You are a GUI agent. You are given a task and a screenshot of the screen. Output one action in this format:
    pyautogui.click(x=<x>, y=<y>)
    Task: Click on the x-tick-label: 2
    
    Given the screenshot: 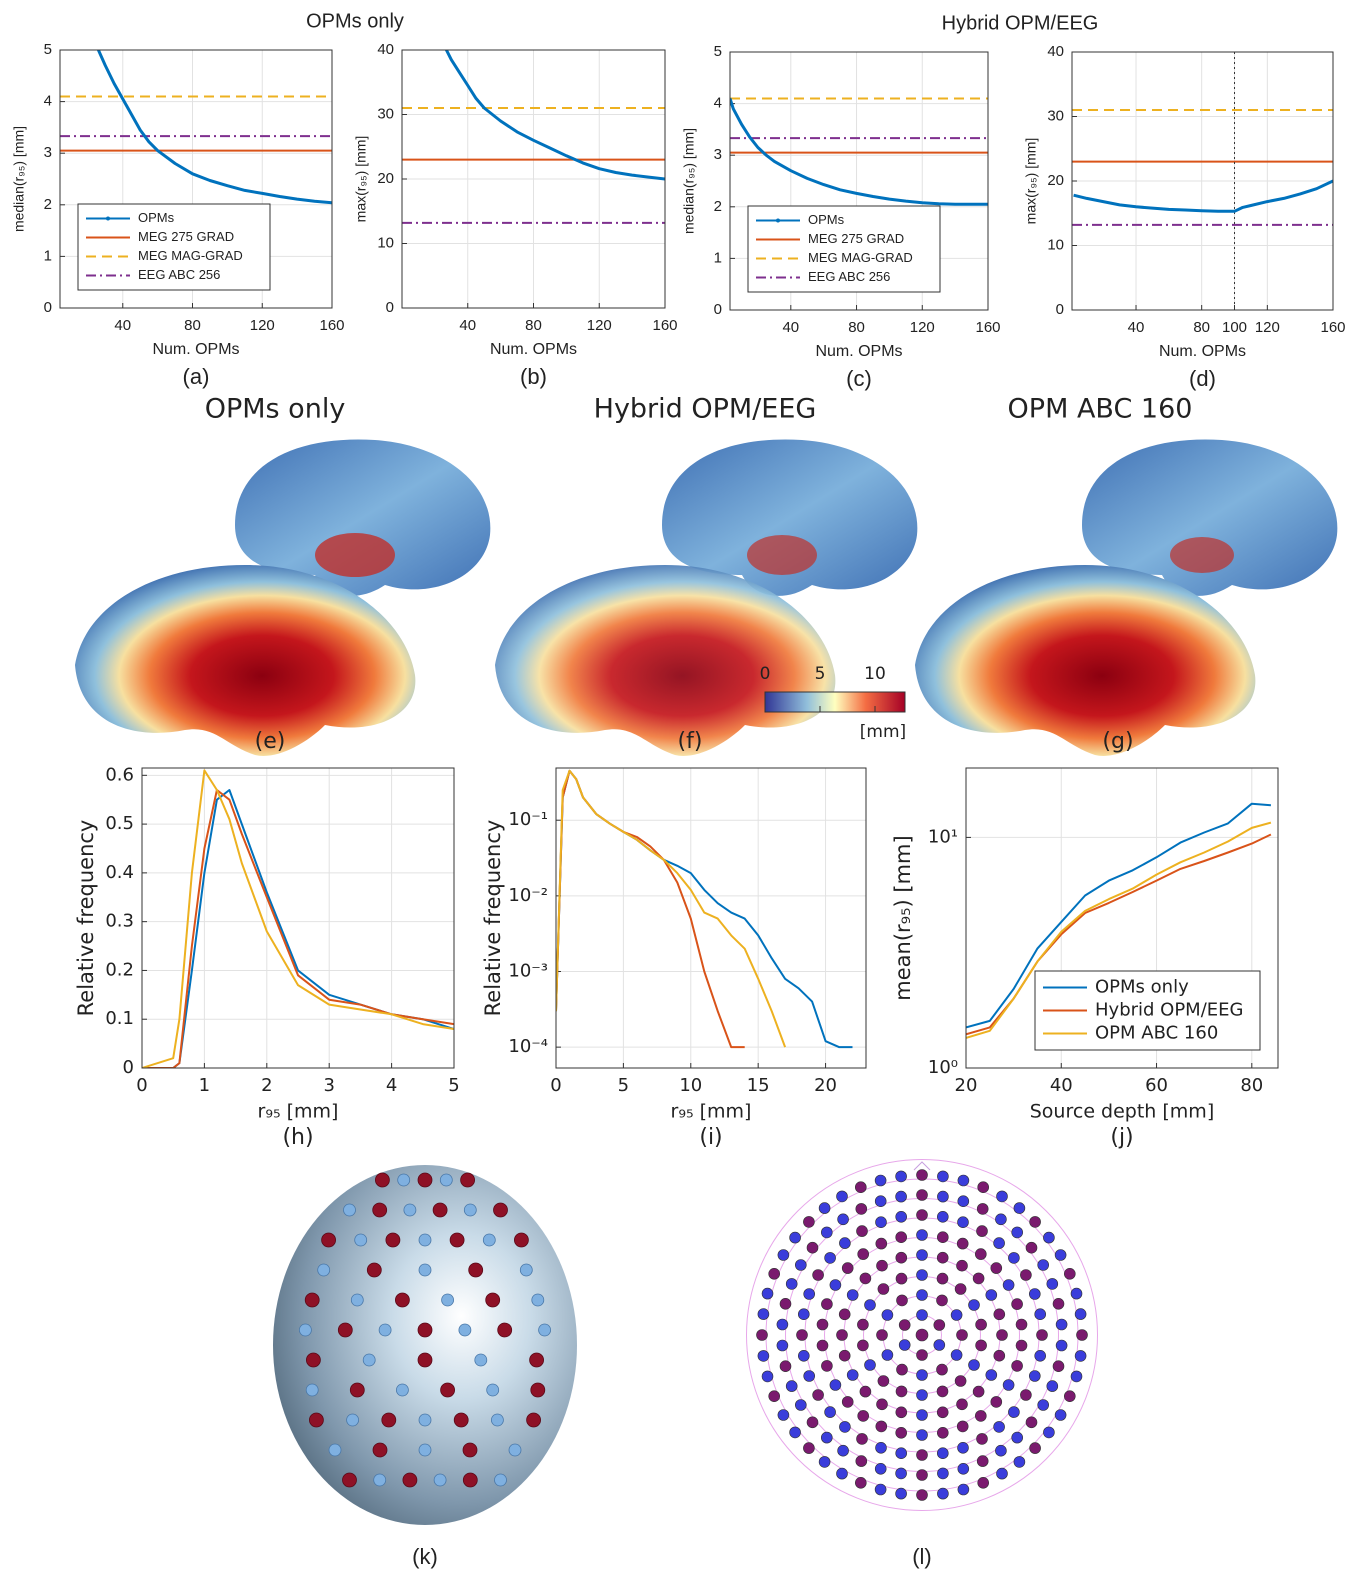 What is the action you would take?
    pyautogui.click(x=266, y=1085)
    